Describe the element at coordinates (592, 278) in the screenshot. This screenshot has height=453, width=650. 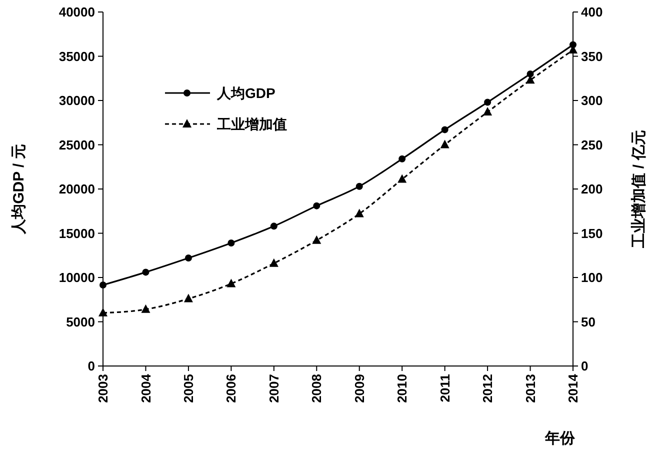
I see `y2-tick-label: 100` at that location.